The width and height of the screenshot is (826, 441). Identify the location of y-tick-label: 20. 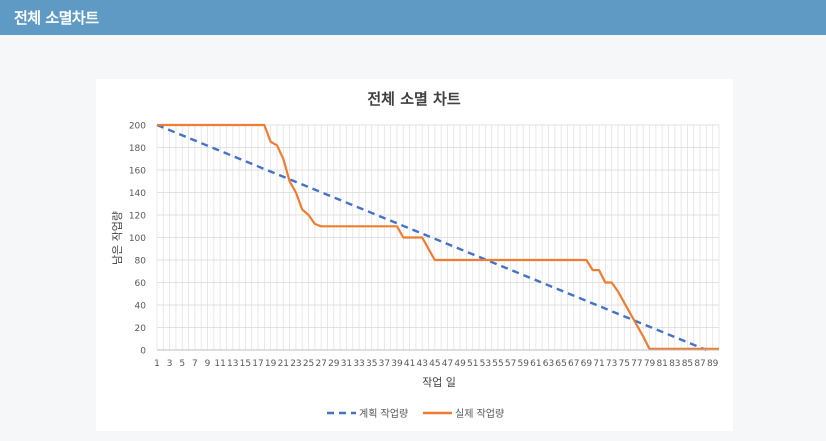
(141, 329).